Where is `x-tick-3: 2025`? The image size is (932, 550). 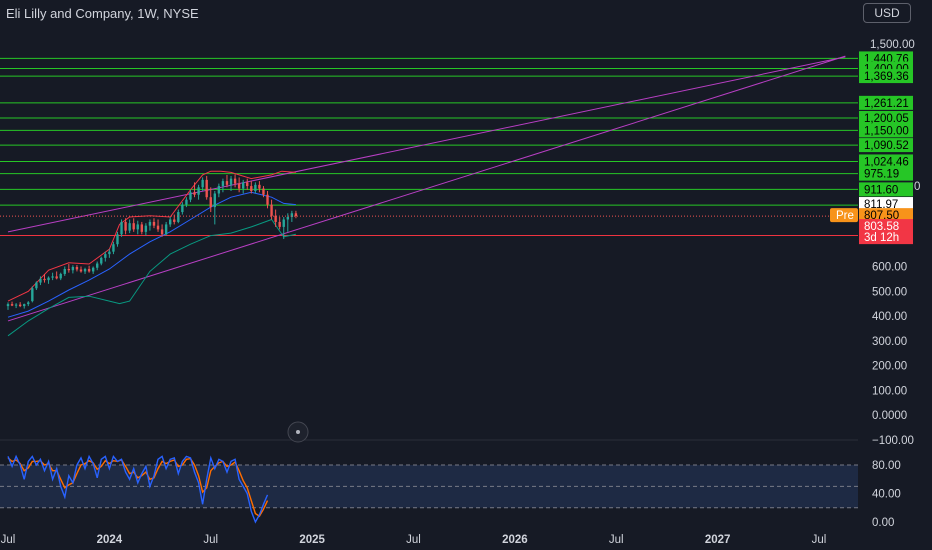
x-tick-3: 2025 is located at coordinates (312, 540).